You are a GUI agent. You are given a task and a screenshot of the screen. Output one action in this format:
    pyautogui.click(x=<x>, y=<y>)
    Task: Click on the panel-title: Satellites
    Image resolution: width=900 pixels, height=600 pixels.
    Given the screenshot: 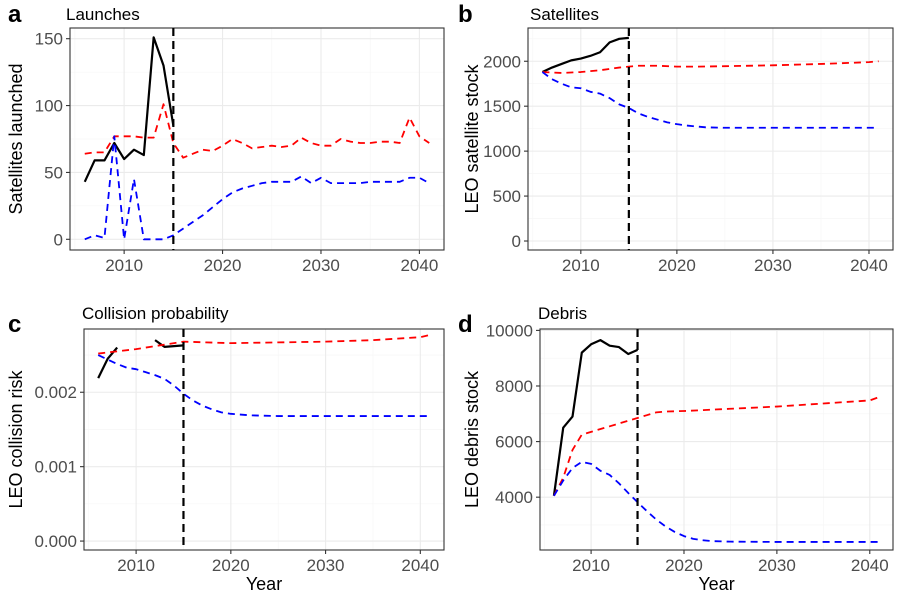 What is the action you would take?
    pyautogui.click(x=564, y=14)
    